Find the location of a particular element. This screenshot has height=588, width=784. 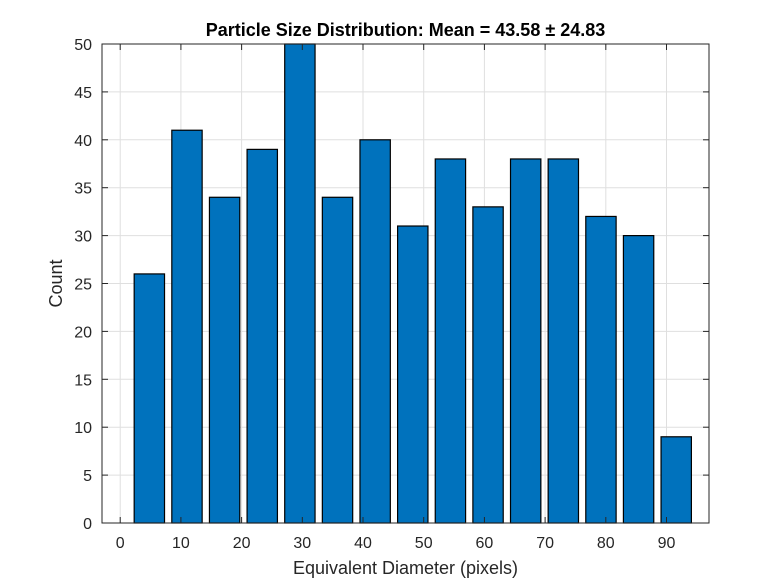

y-tick-label: 5 is located at coordinates (87, 476).